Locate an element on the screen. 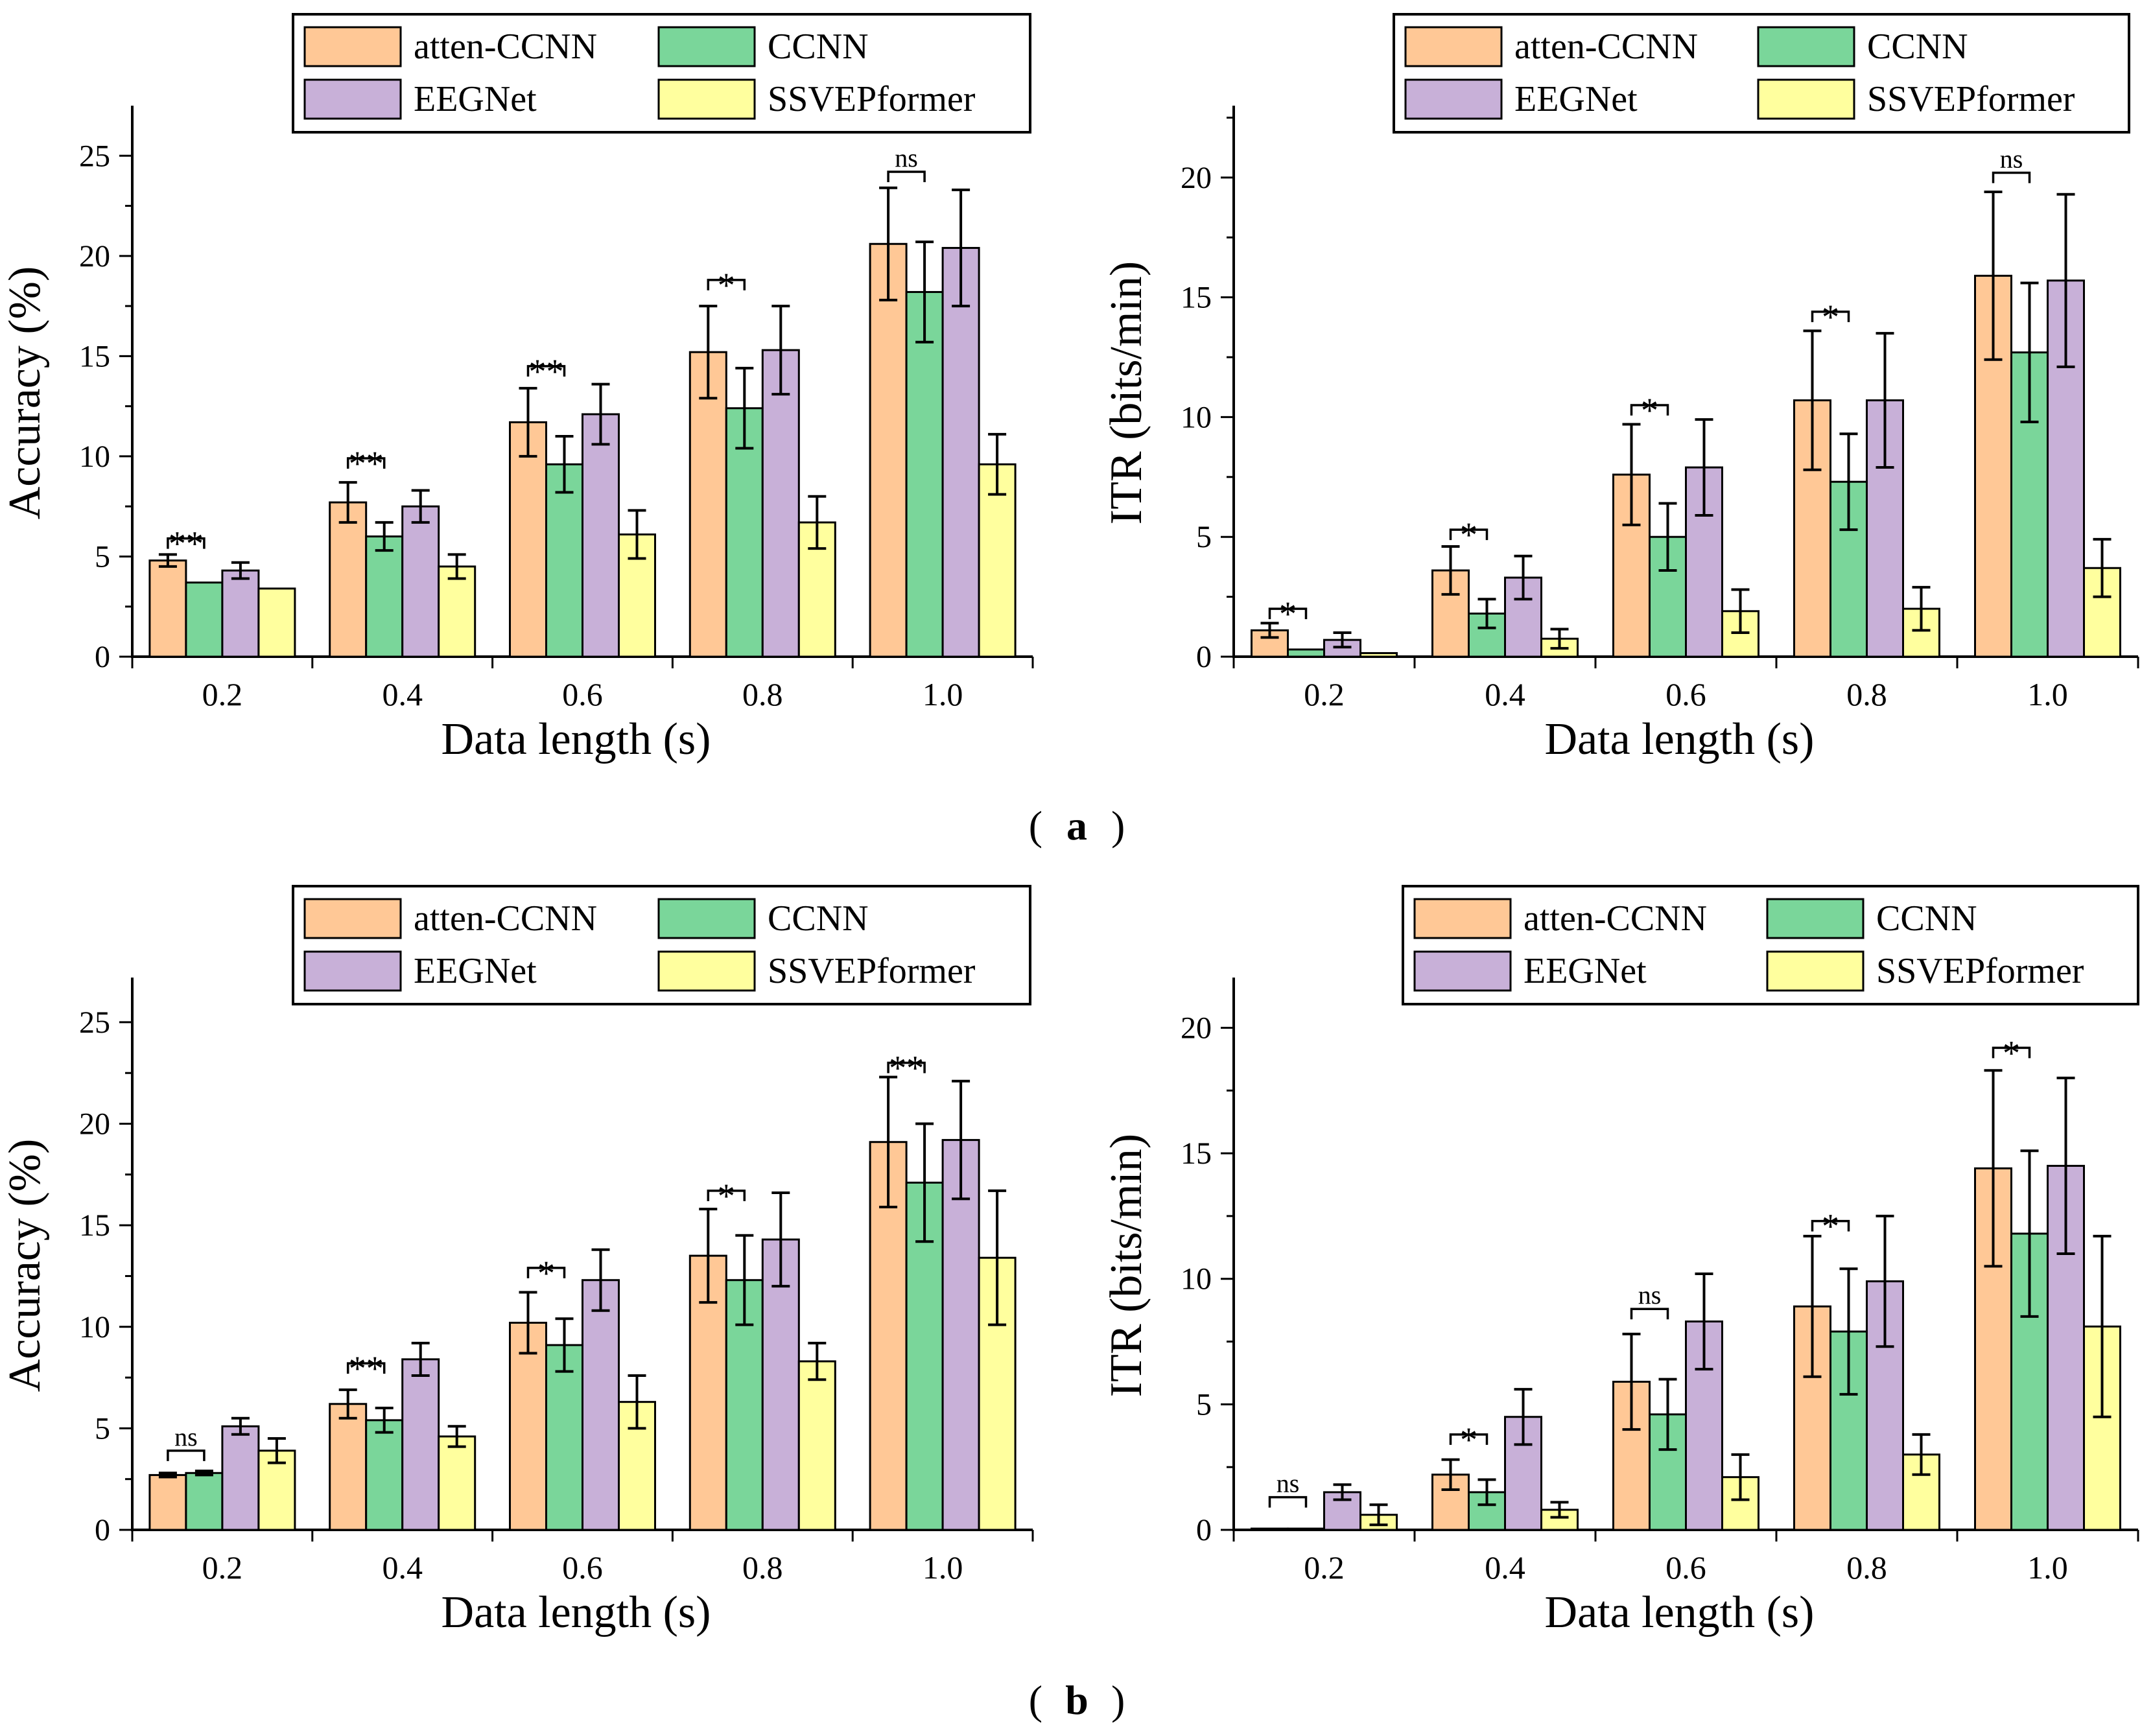 This screenshot has height=1736, width=2153. x-tick-label: 0.4 is located at coordinates (1505, 1567).